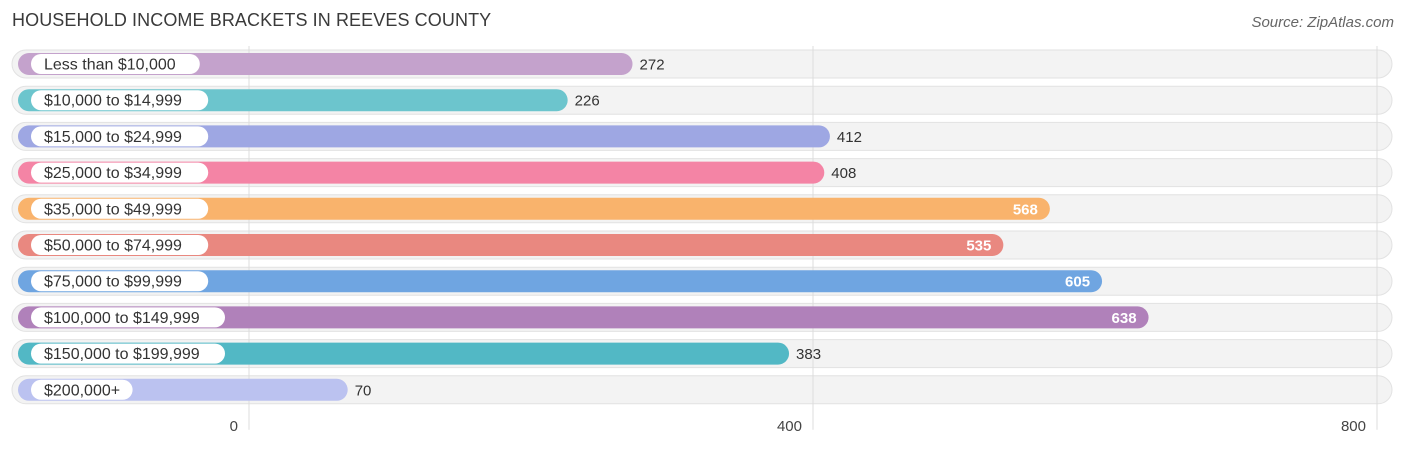 The height and width of the screenshot is (449, 1406). What do you see at coordinates (1025, 209) in the screenshot?
I see `value-label: 568` at bounding box center [1025, 209].